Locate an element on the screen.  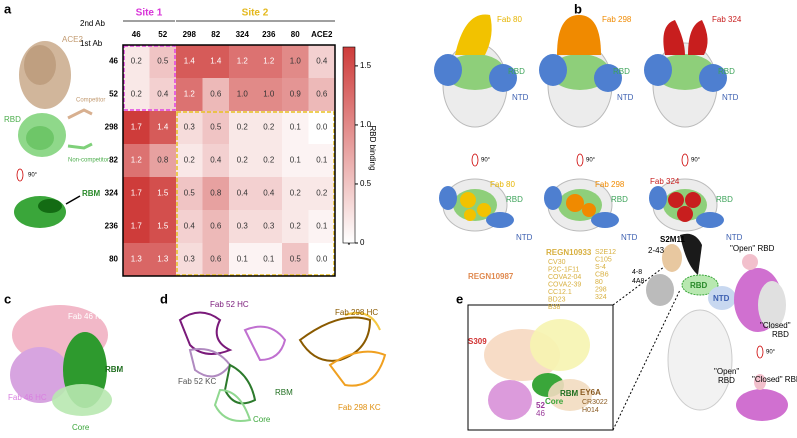
ey6a-label: EY6A is located at coordinates (590, 392).